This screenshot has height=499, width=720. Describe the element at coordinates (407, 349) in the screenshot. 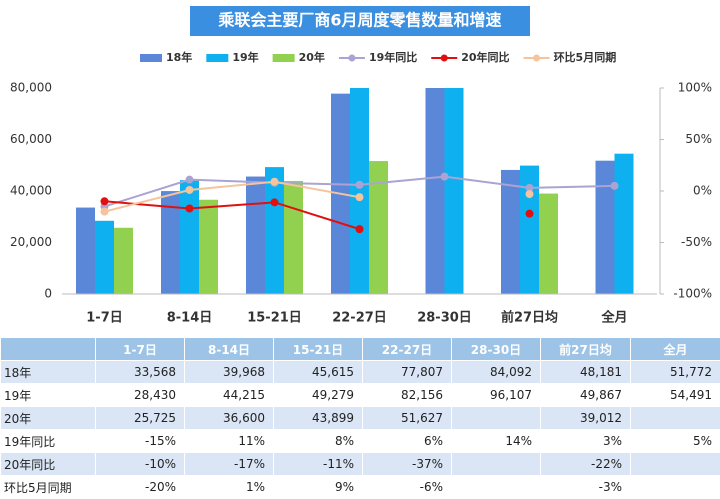

I see `header-cell: 22-27日` at that location.